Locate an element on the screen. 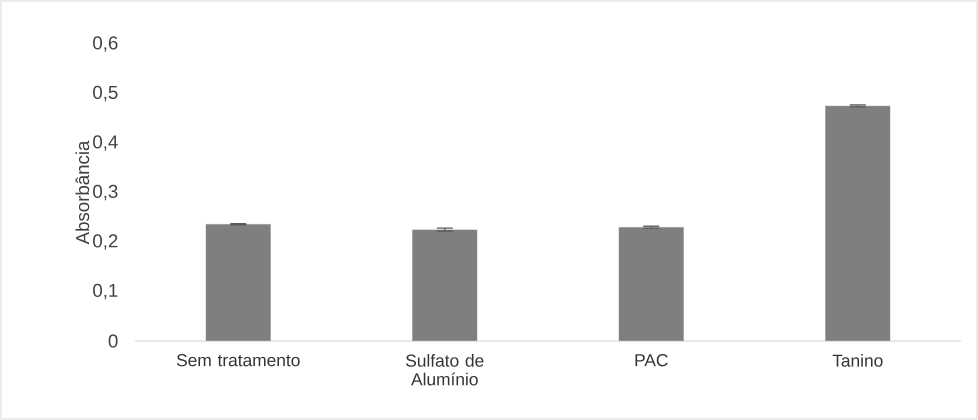 The width and height of the screenshot is (978, 420). y-tick-label: 0,6 is located at coordinates (105, 44).